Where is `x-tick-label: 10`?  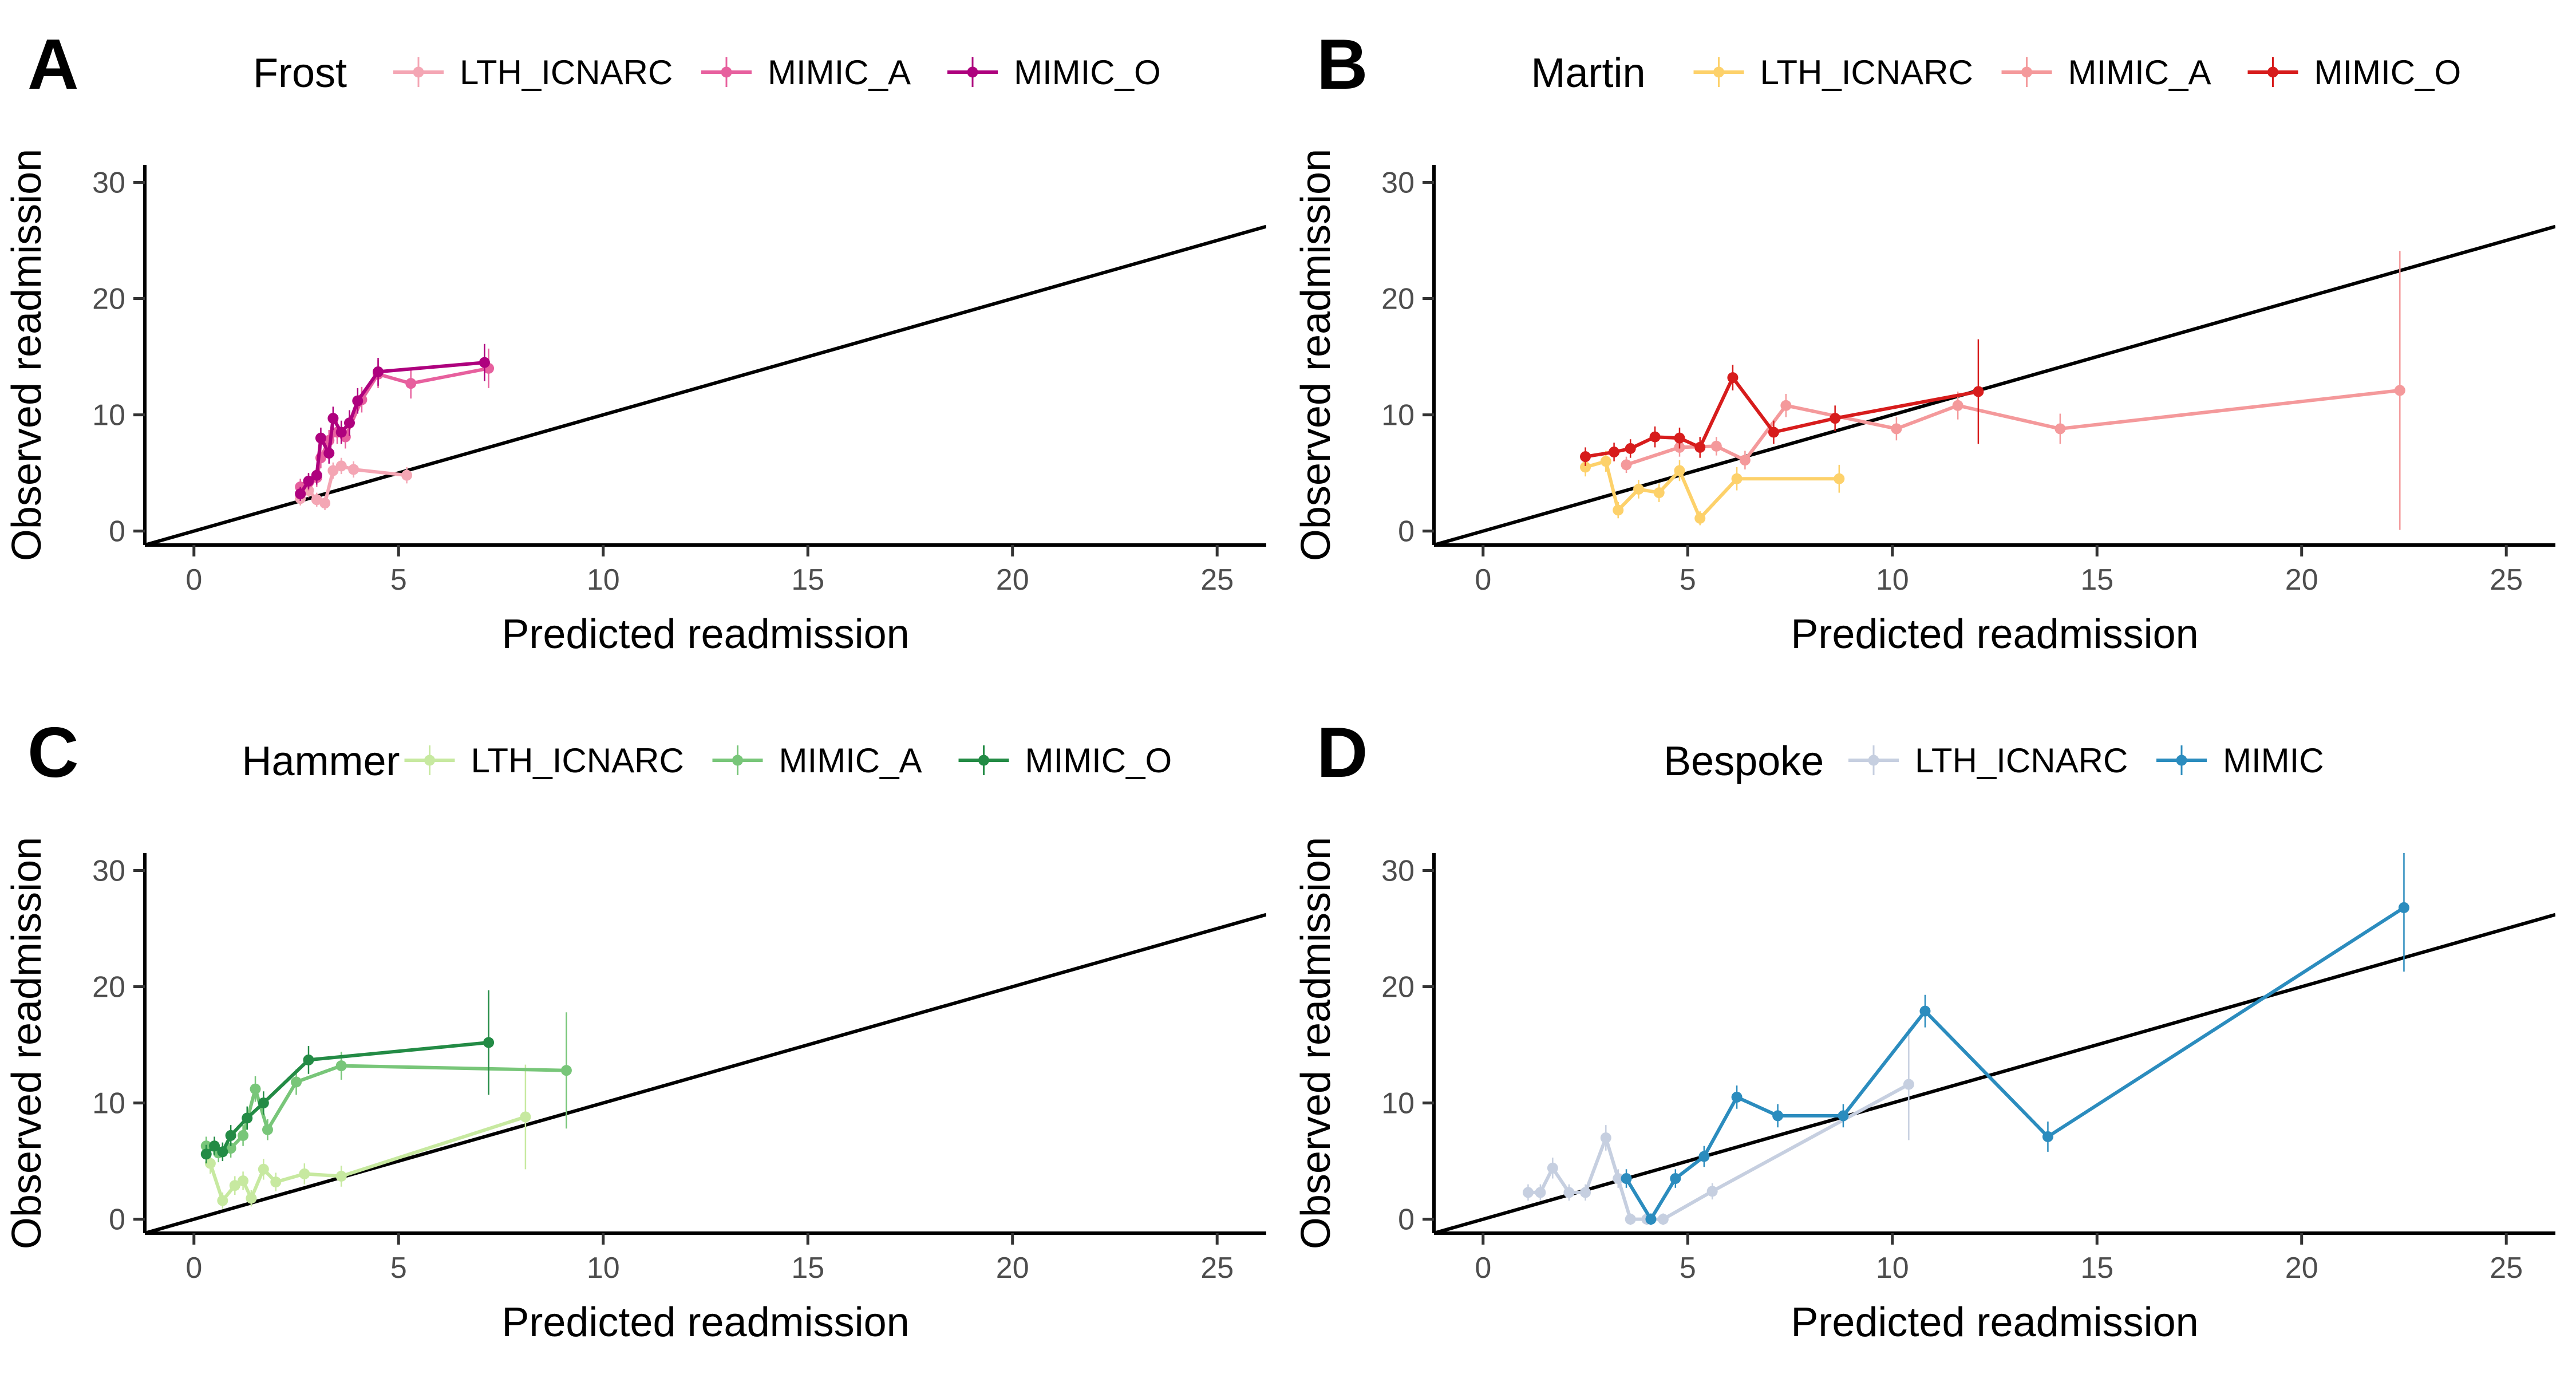
x-tick-label: 10 is located at coordinates (603, 580).